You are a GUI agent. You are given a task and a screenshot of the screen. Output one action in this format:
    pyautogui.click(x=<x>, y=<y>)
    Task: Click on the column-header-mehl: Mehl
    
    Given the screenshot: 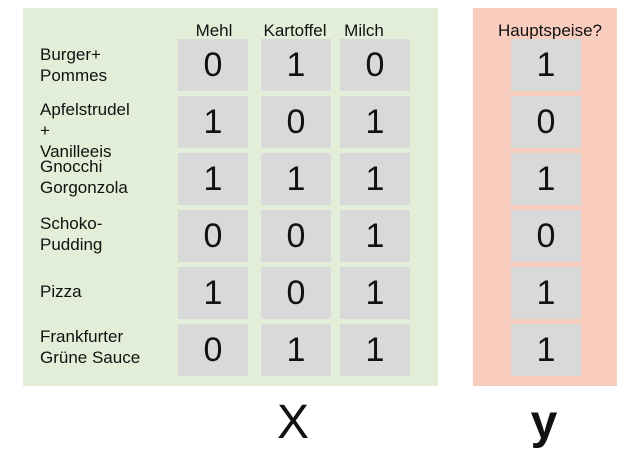 What is the action you would take?
    pyautogui.click(x=214, y=30)
    